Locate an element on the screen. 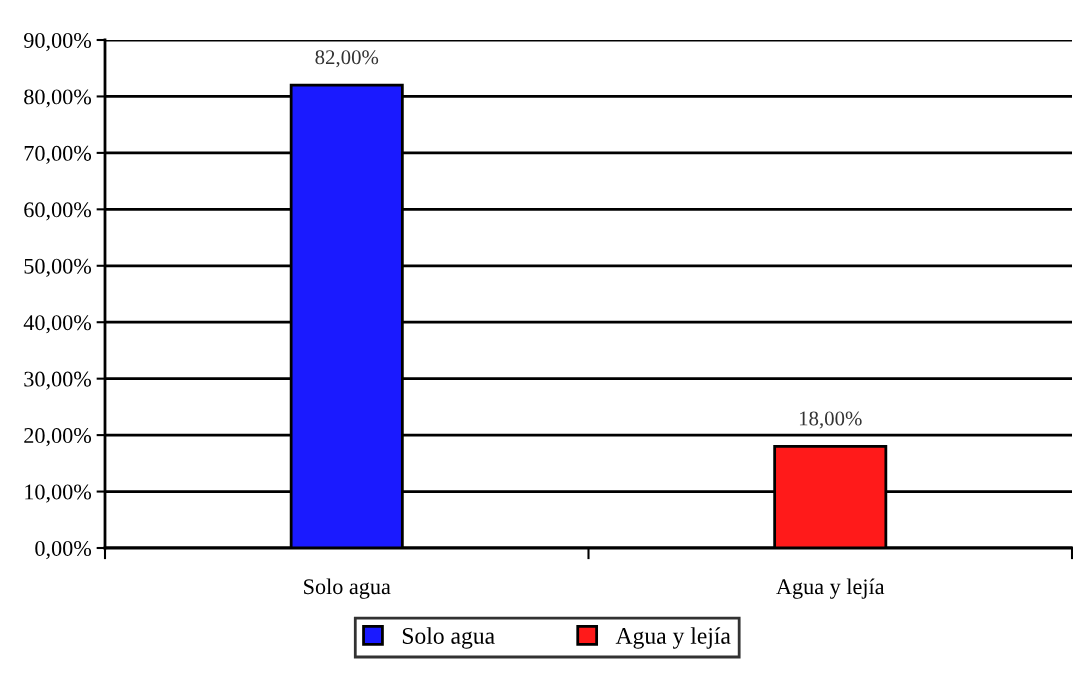 The image size is (1073, 679). data-label: 18,00% is located at coordinates (830, 420).